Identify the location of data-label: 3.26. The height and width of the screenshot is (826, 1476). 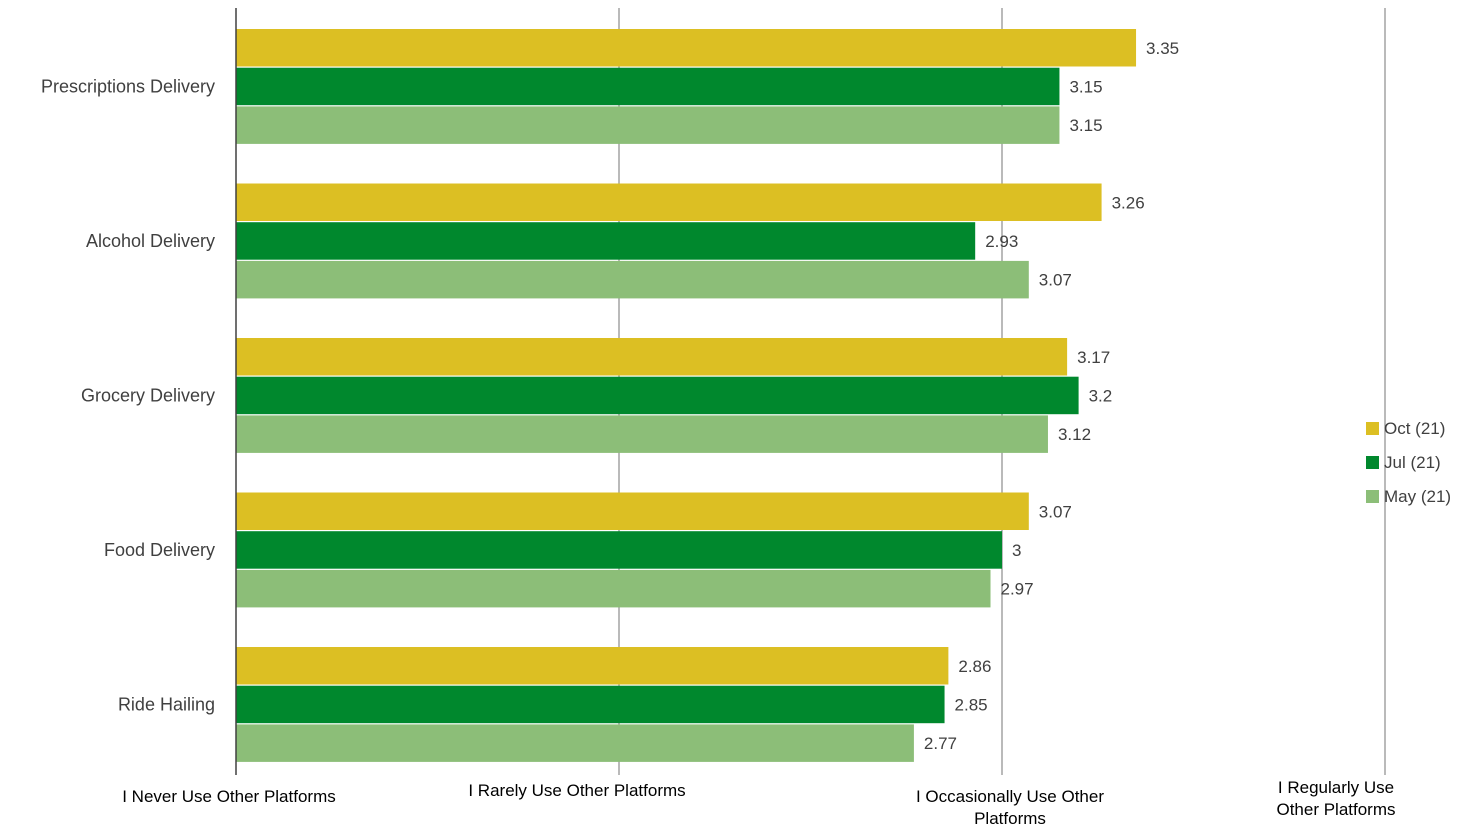
(1128, 202).